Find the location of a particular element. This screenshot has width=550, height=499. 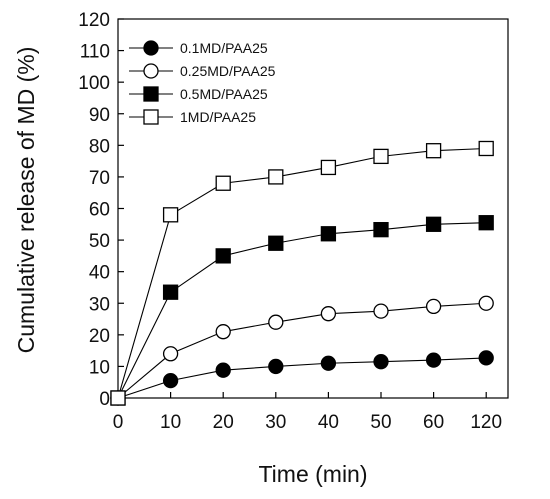

y-tick-label-10: 10 is located at coordinates (99, 367).